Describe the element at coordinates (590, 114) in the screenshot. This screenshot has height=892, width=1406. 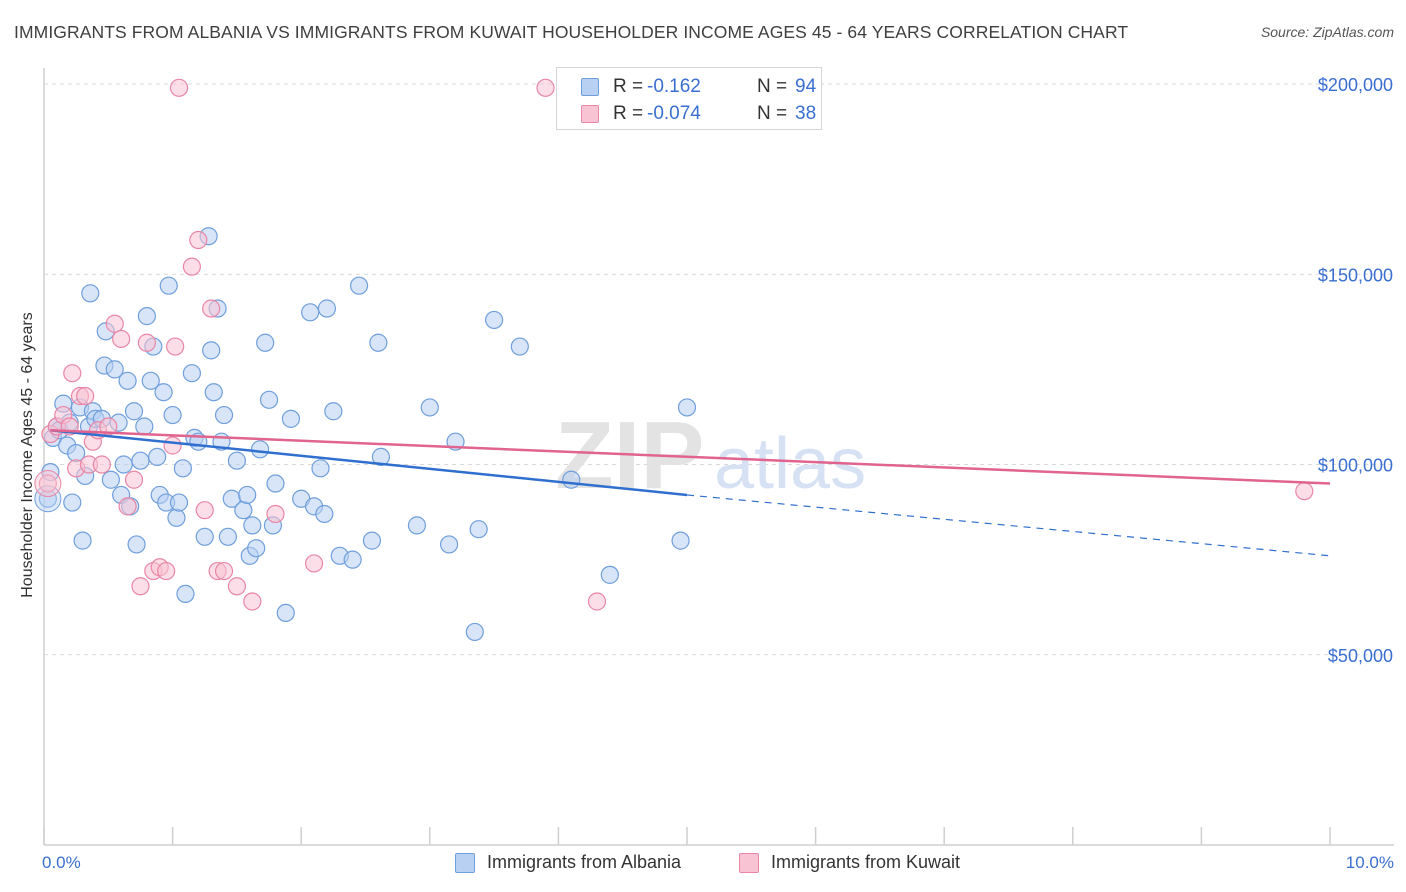
I see `kuwait-swatch` at that location.